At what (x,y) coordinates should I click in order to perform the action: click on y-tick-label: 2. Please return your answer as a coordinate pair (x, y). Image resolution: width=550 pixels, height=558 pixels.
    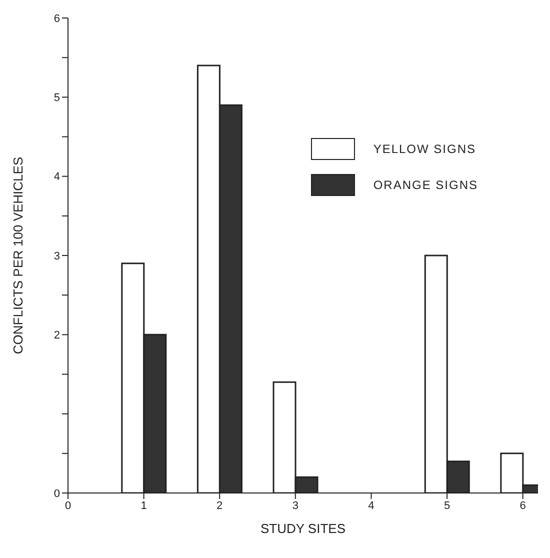
    Looking at the image, I should click on (57, 336).